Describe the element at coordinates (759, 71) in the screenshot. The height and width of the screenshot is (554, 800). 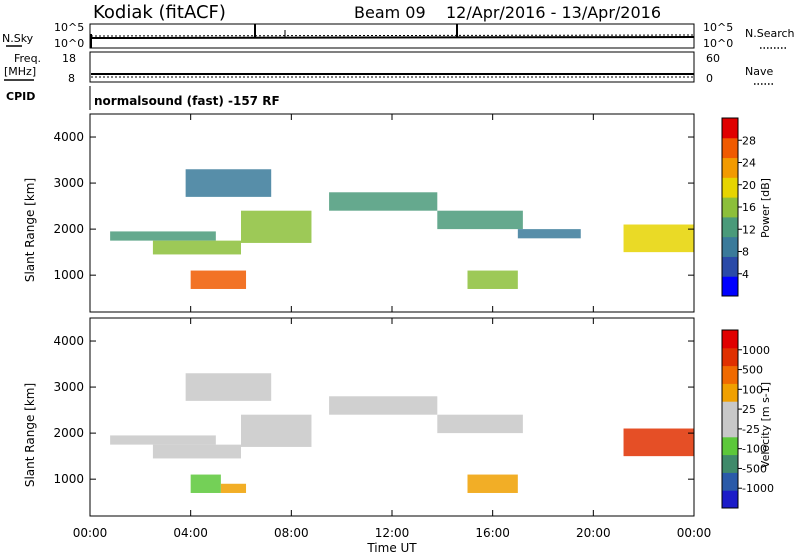
I see `nave-label: Nave` at that location.